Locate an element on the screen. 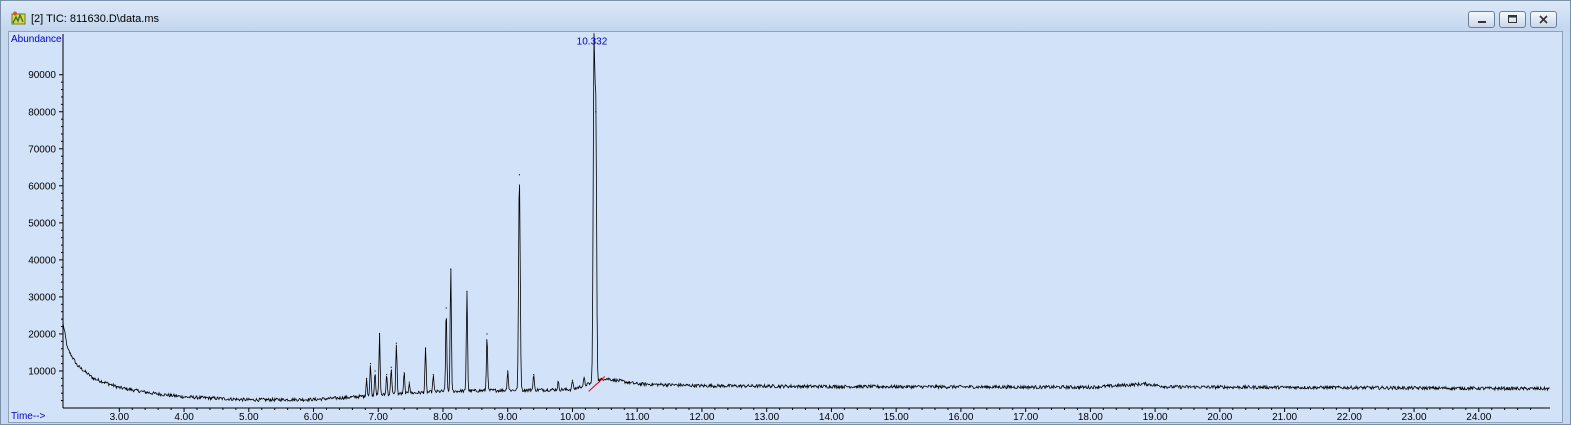 The height and width of the screenshot is (425, 1571). x-tick-label: 9.00 is located at coordinates (508, 417).